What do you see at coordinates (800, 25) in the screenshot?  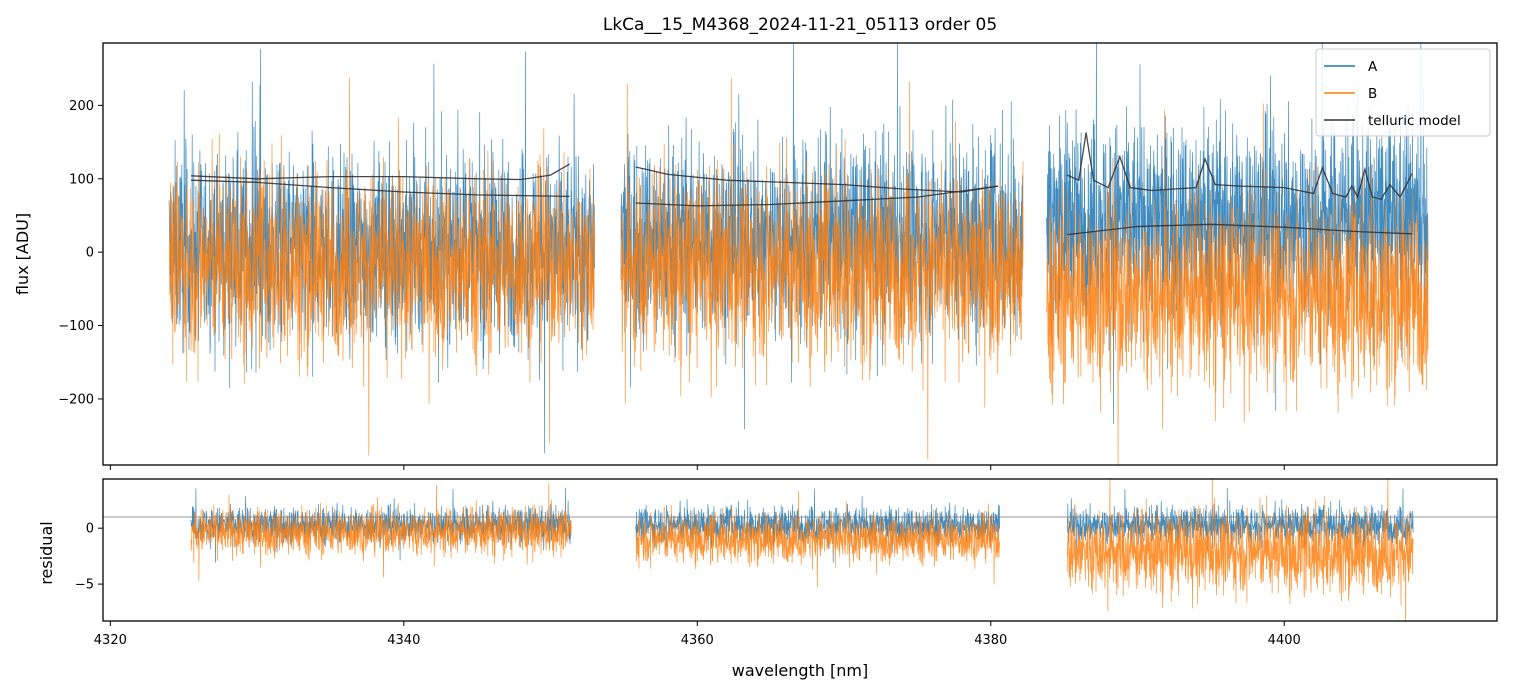 I see `chart-title: LkCa__15_M4368_2024-11-21_05113 order 05` at bounding box center [800, 25].